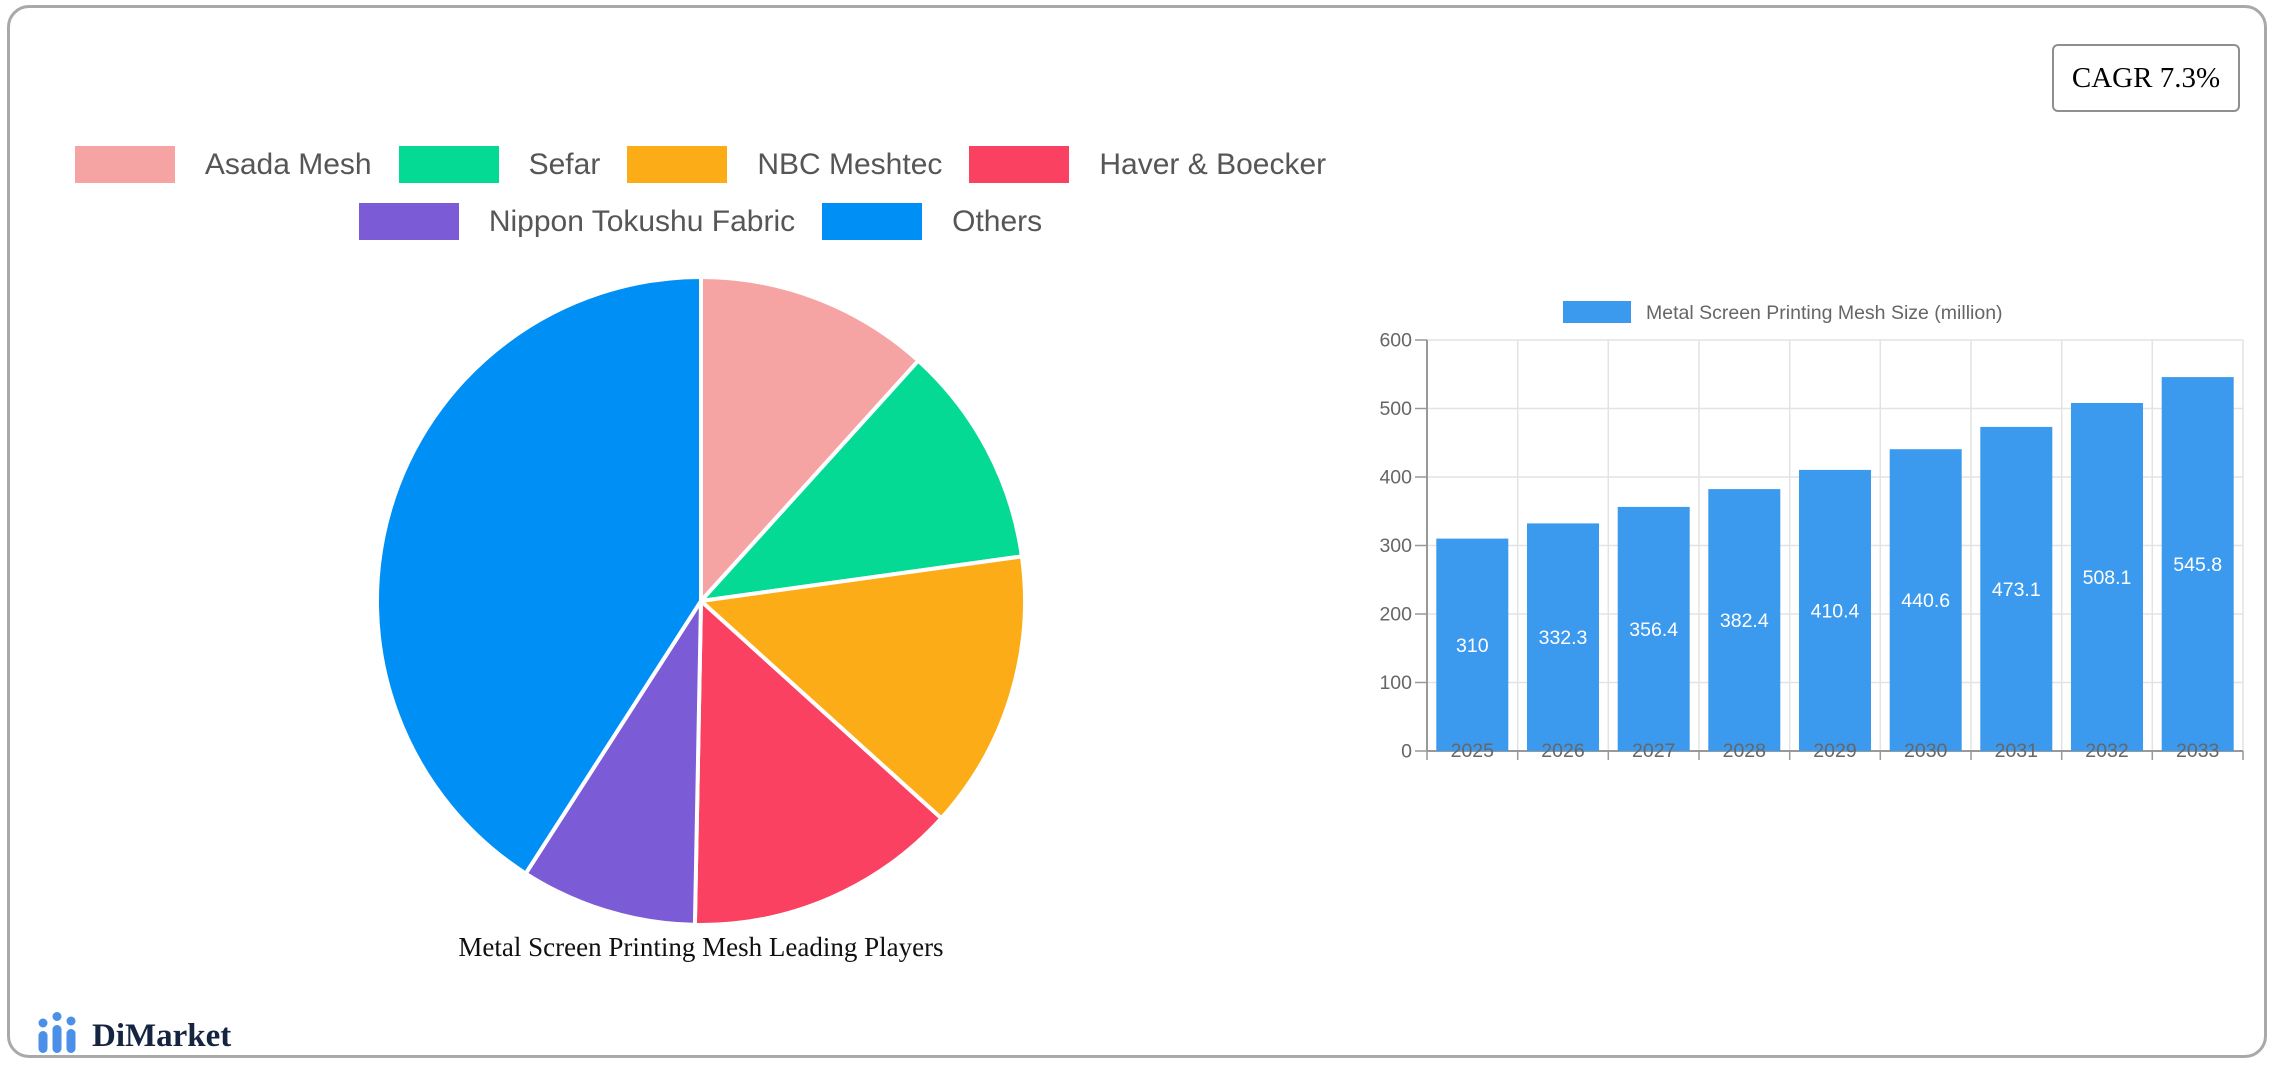 This screenshot has width=2280, height=1070. What do you see at coordinates (1395, 615) in the screenshot?
I see `y-tick-label: 200` at bounding box center [1395, 615].